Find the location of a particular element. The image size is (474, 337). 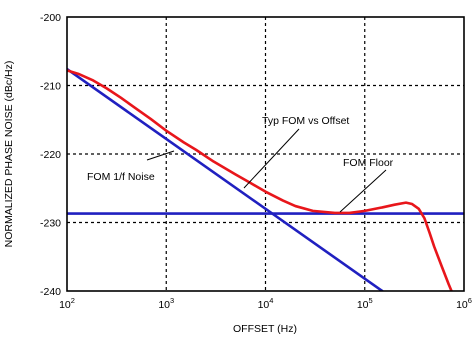

annotation-typ-fom: Typ FOM vs Offset is located at coordinates (305, 121).